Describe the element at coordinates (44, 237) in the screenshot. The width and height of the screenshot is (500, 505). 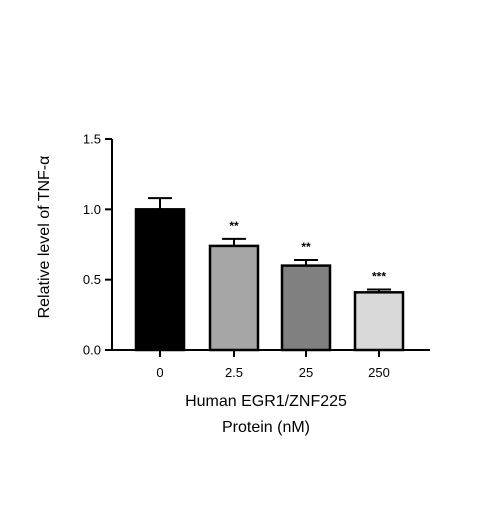
I see `y-axis-title: Relative level of TNF-α` at that location.